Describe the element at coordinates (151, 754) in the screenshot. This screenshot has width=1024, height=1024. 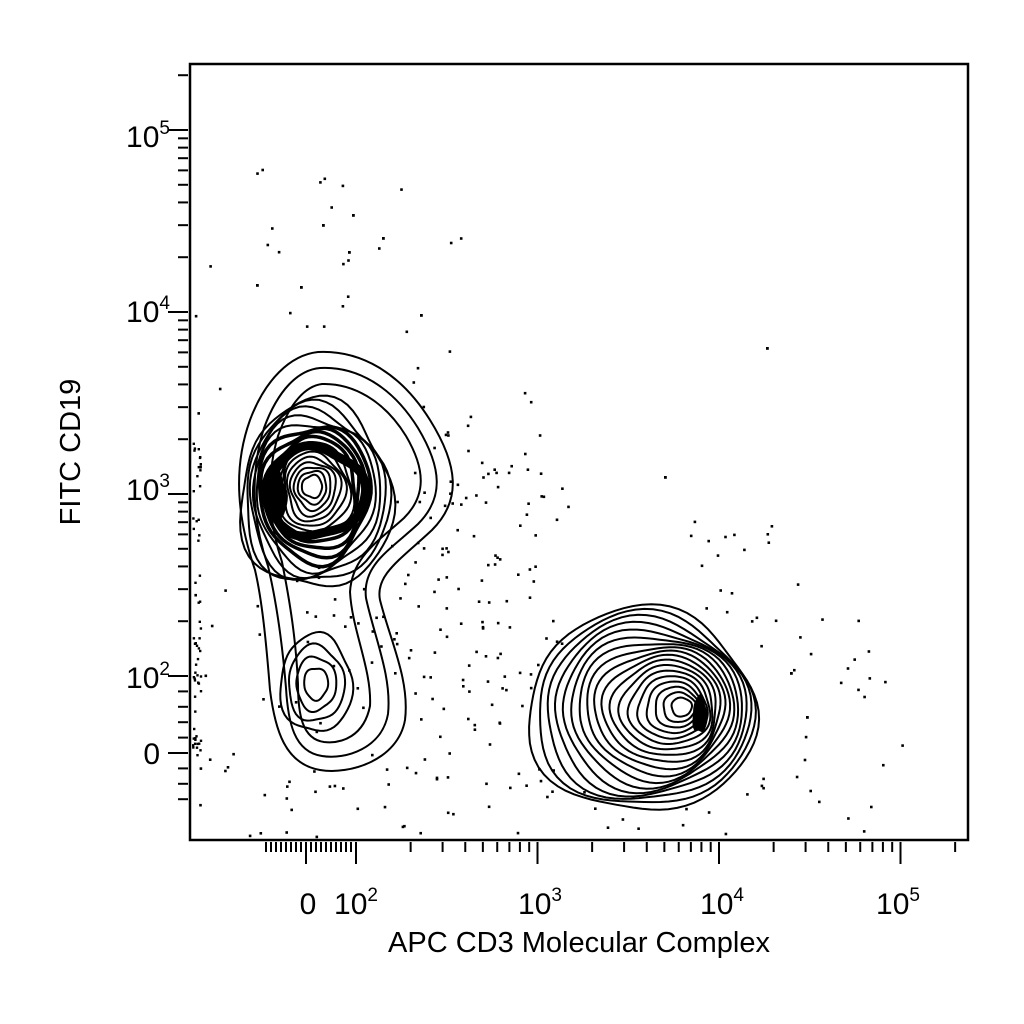
I see `y-tick-label: 0` at that location.